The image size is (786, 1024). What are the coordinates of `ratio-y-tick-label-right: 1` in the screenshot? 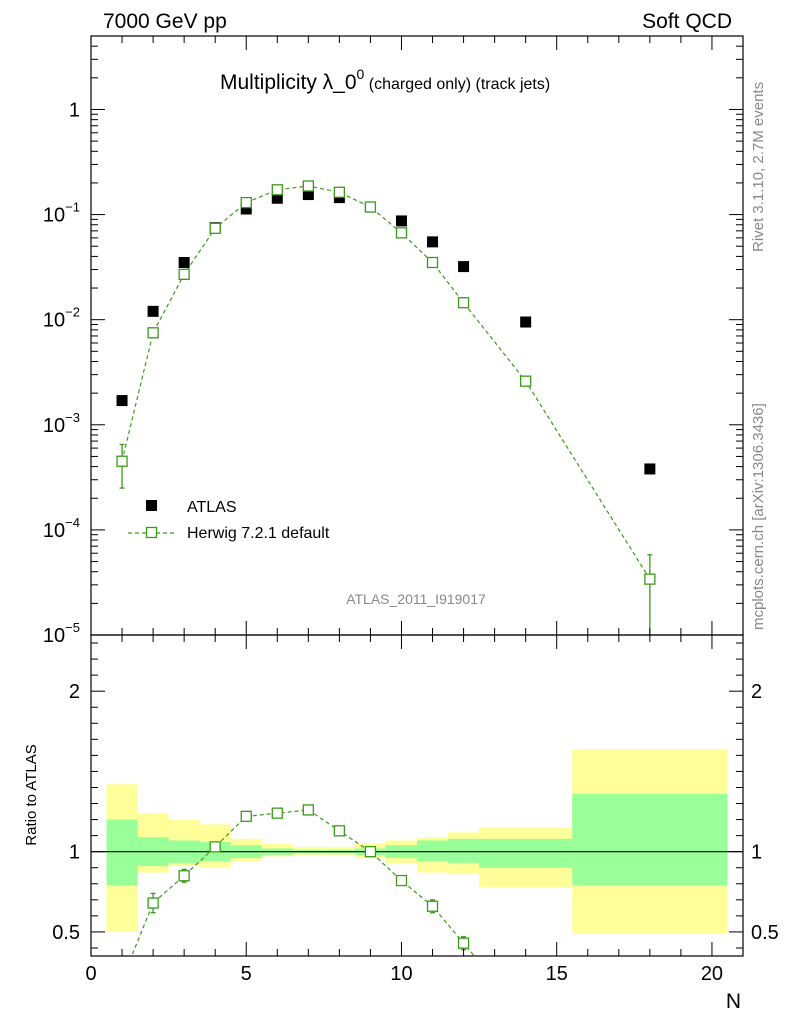 It's located at (756, 853).